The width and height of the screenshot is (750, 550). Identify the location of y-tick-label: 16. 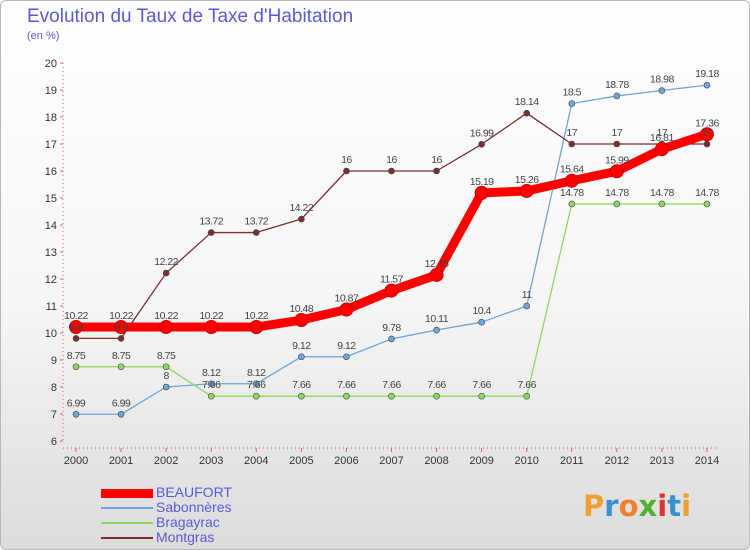
(51, 172).